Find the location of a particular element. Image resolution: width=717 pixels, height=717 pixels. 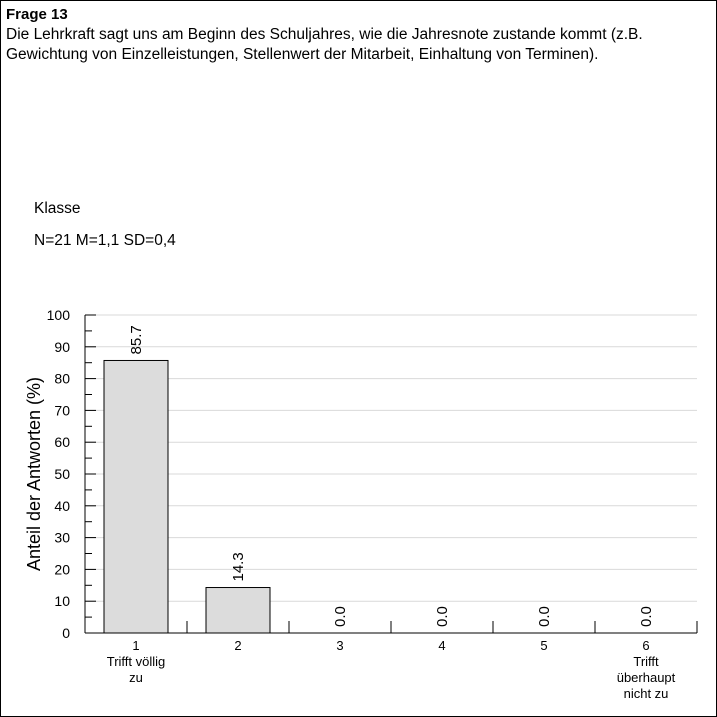

x-category-label: 6 is located at coordinates (645, 645).